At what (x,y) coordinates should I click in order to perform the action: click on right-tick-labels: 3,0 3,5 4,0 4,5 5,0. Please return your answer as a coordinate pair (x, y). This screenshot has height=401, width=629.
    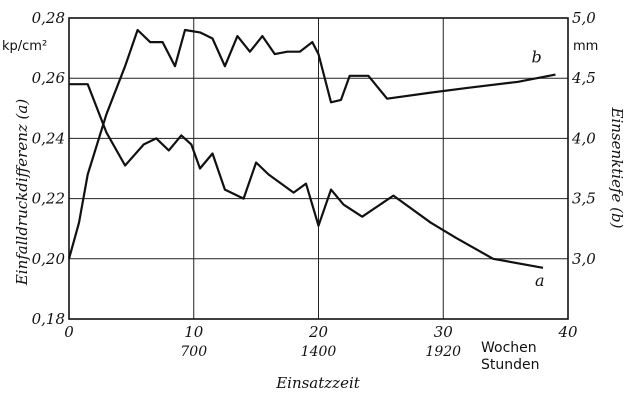
    Looking at the image, I should click on (583, 138).